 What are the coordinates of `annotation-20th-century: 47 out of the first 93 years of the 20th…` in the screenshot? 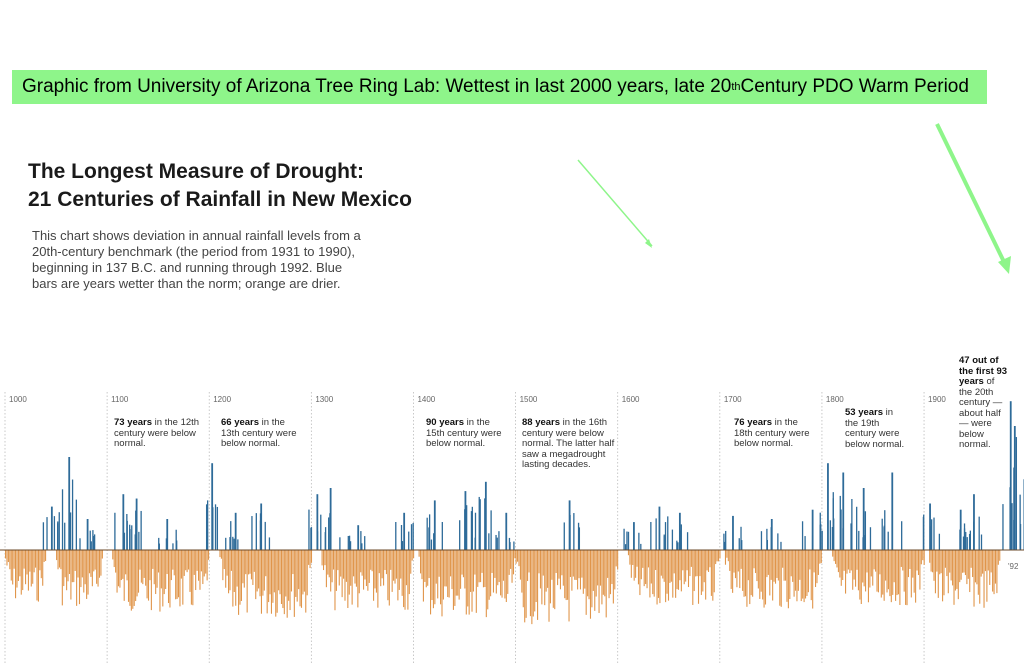 It's located at (983, 402).